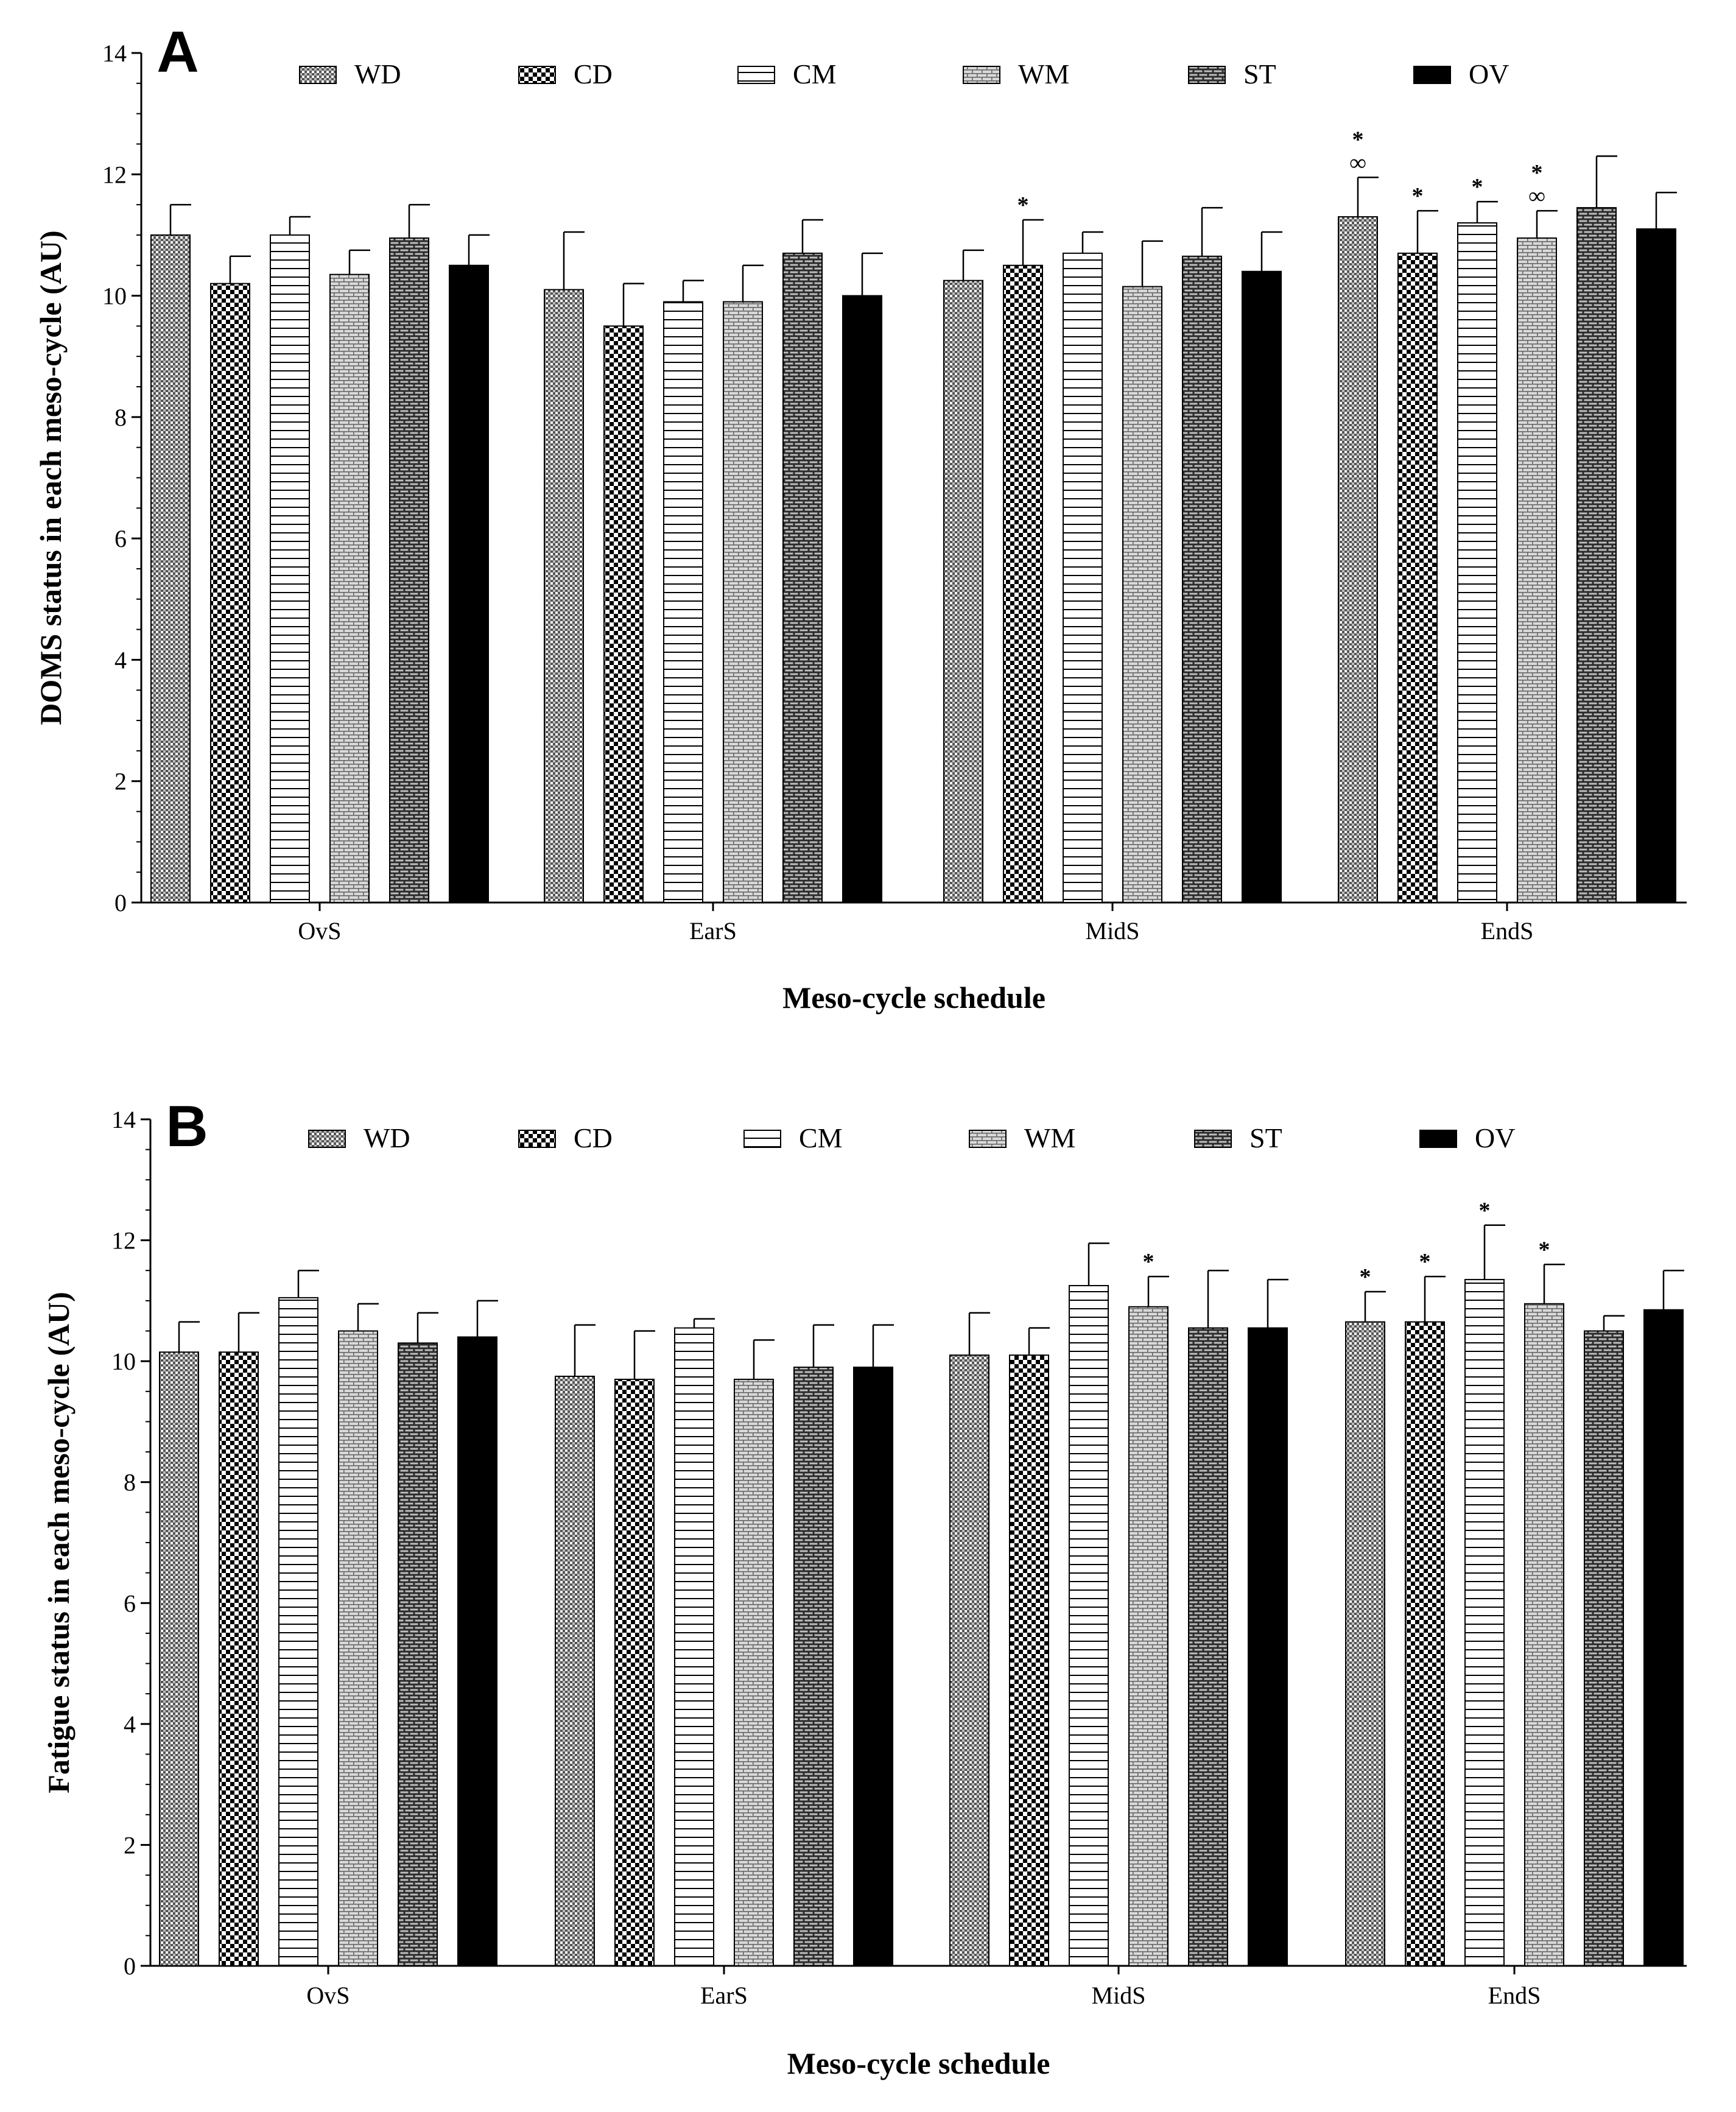 This screenshot has height=2112, width=1736. I want to click on x-tick-label-mids: MidS, so click(1119, 1995).